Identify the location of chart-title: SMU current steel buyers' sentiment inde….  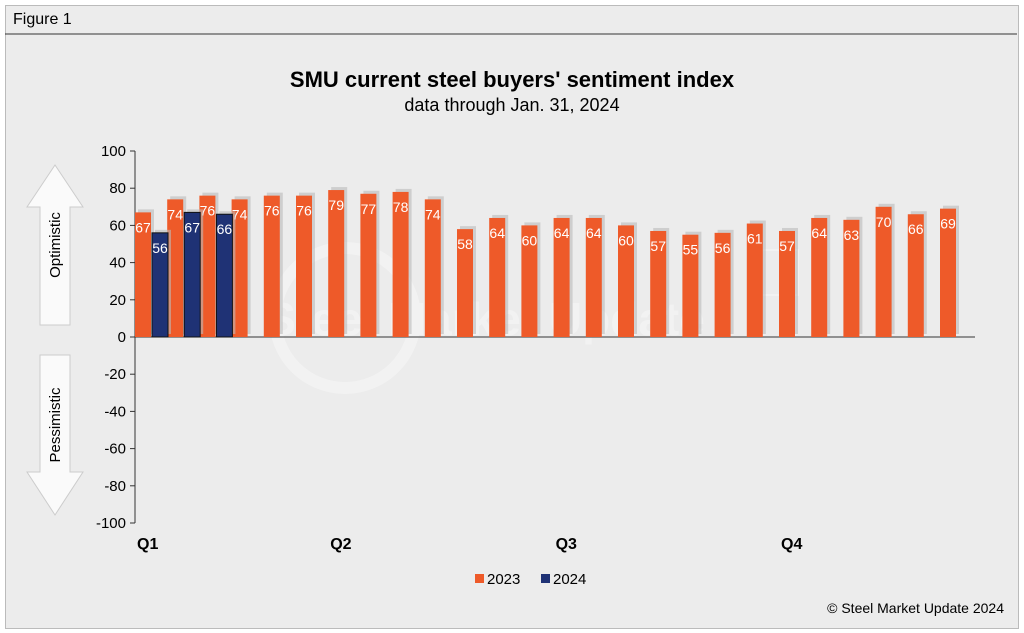
(512, 79).